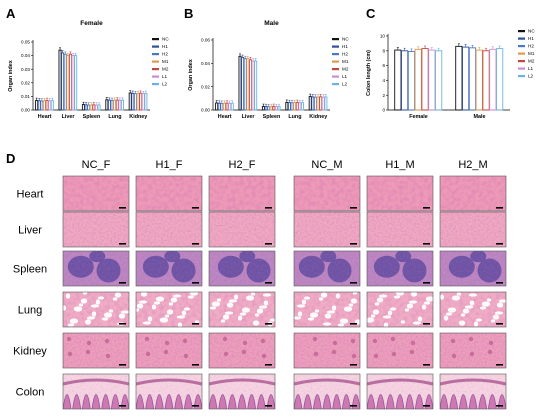 The height and width of the screenshot is (418, 550). Describe the element at coordinates (96, 165) in the screenshot. I see `histology-column-label: NC_F` at that location.